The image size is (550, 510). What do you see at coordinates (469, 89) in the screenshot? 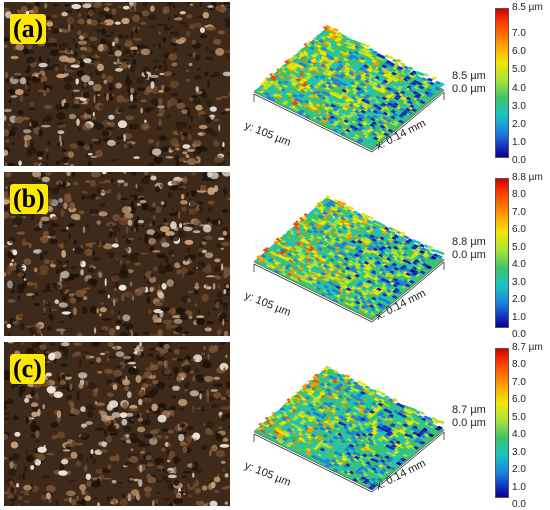
I see `height-min-a: 0.0 µm` at bounding box center [469, 89].